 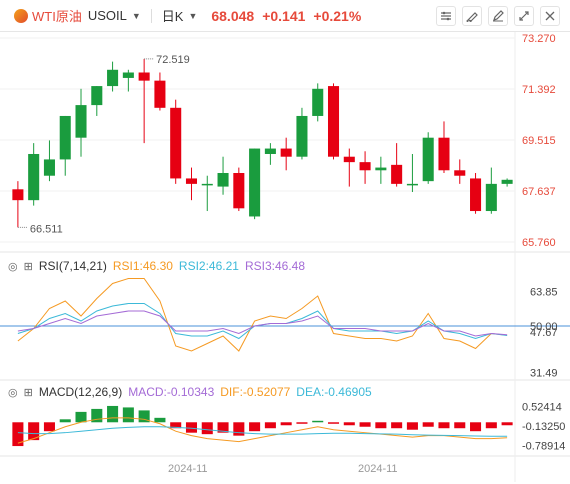 I want to click on rsi2-line, so click(x=262, y=321).